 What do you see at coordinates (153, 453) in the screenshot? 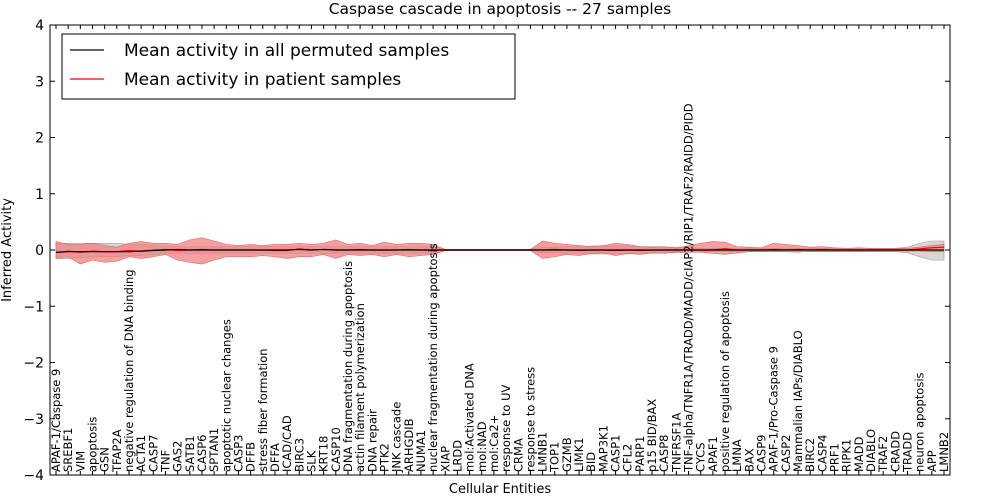
I see `x-category-label: CASP7` at bounding box center [153, 453].